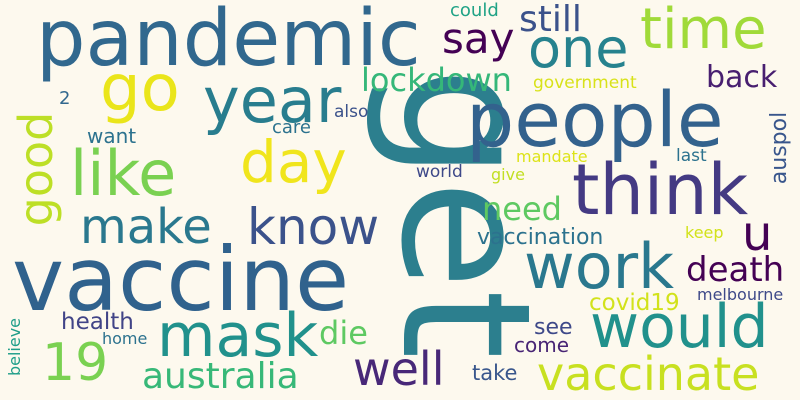  Describe the element at coordinates (595, 119) in the screenshot. I see `word-people: people` at that location.